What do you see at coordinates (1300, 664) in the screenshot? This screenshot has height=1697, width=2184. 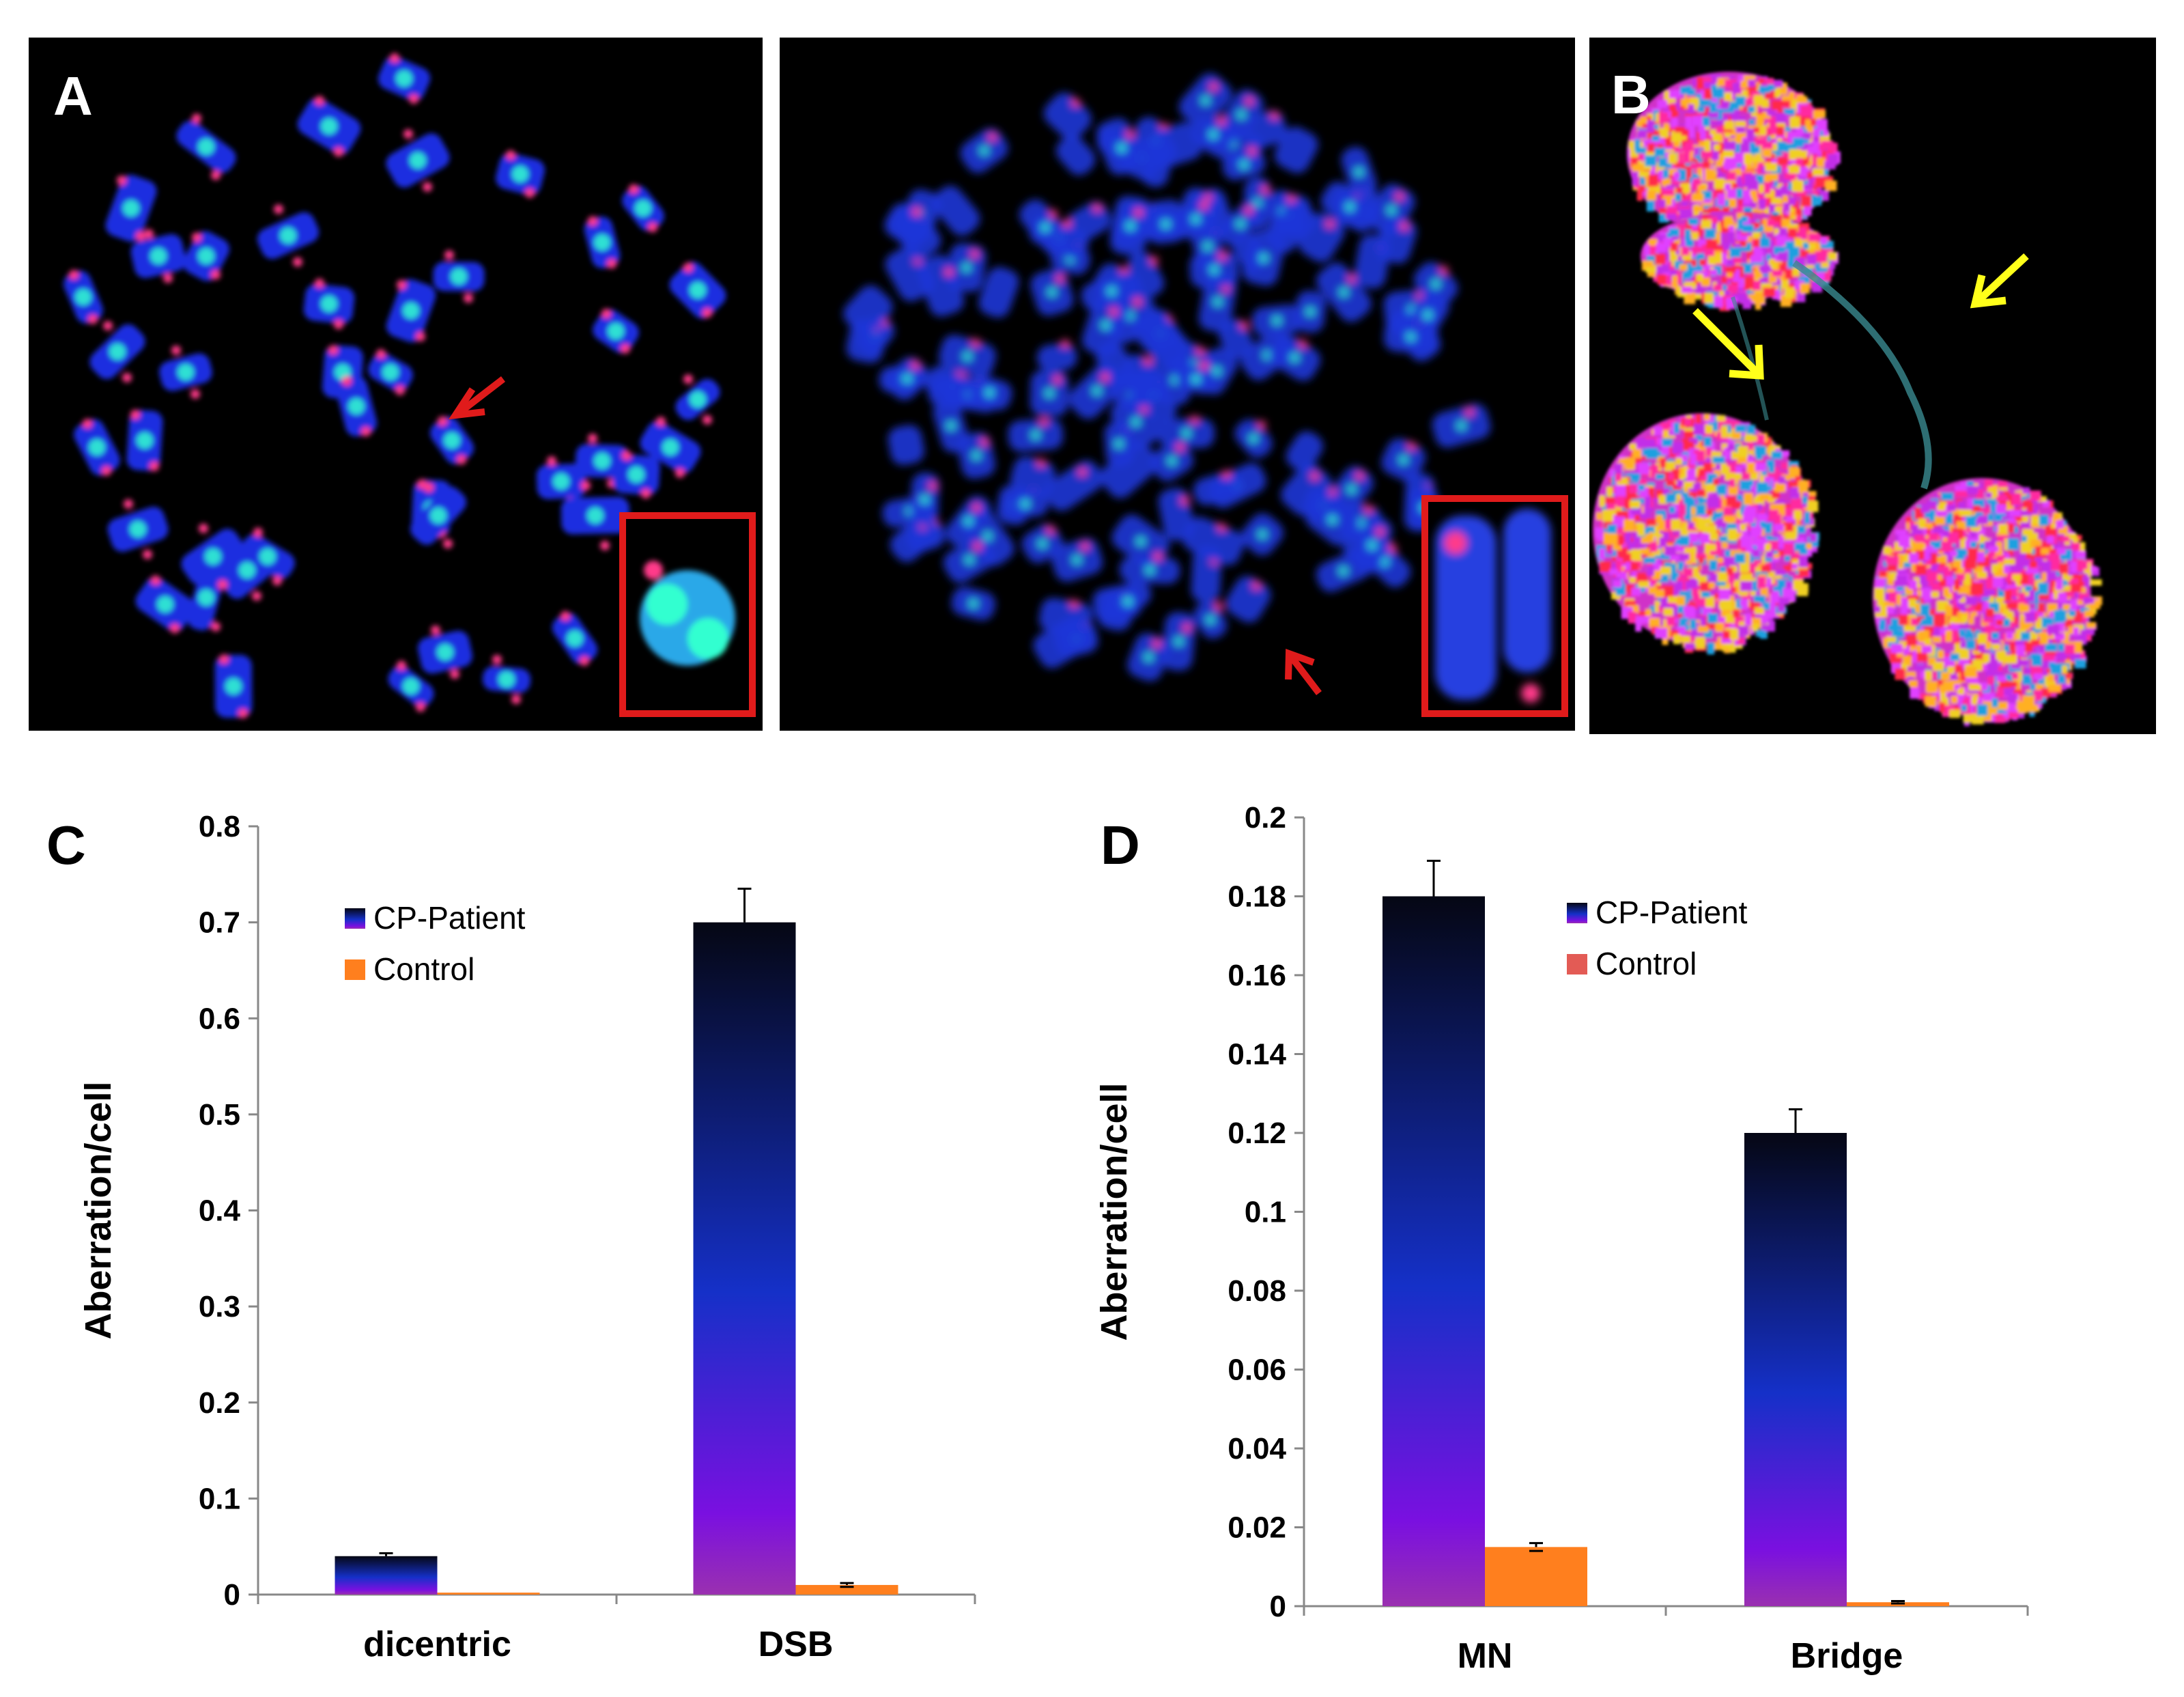 I see `arrow-head` at bounding box center [1300, 664].